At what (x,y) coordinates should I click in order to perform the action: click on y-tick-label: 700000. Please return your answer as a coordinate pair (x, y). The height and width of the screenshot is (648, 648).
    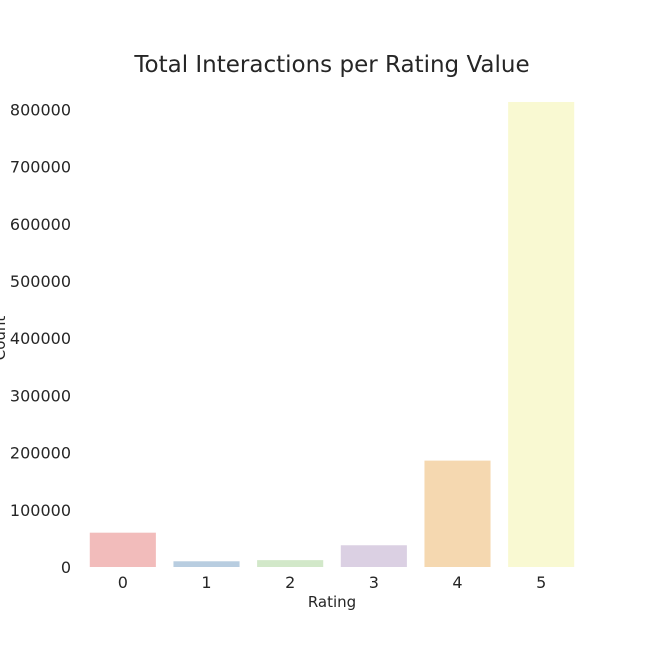
    Looking at the image, I should click on (40, 167).